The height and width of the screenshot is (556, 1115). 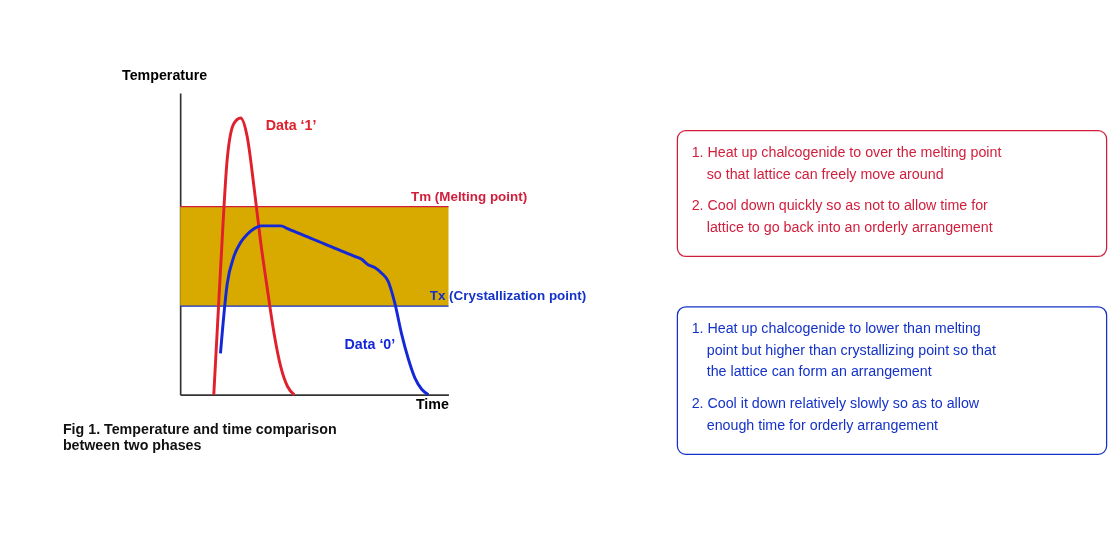 I want to click on text: 2. Cool it down relatively slowly so as to allow enough time for orderly arrangement, so click(x=835, y=414).